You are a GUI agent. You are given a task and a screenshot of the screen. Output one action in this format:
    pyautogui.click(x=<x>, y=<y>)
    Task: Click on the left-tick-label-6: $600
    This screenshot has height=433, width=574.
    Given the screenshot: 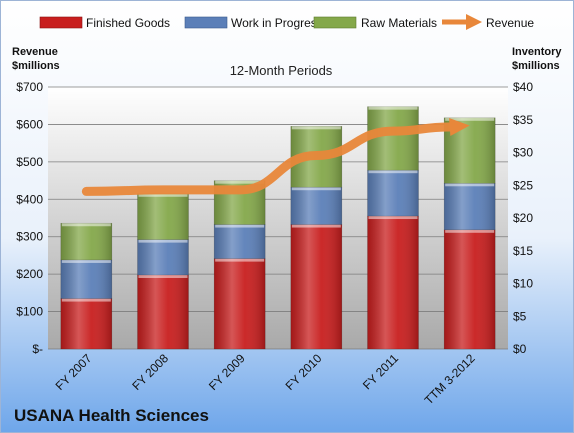 What is the action you would take?
    pyautogui.click(x=29, y=124)
    